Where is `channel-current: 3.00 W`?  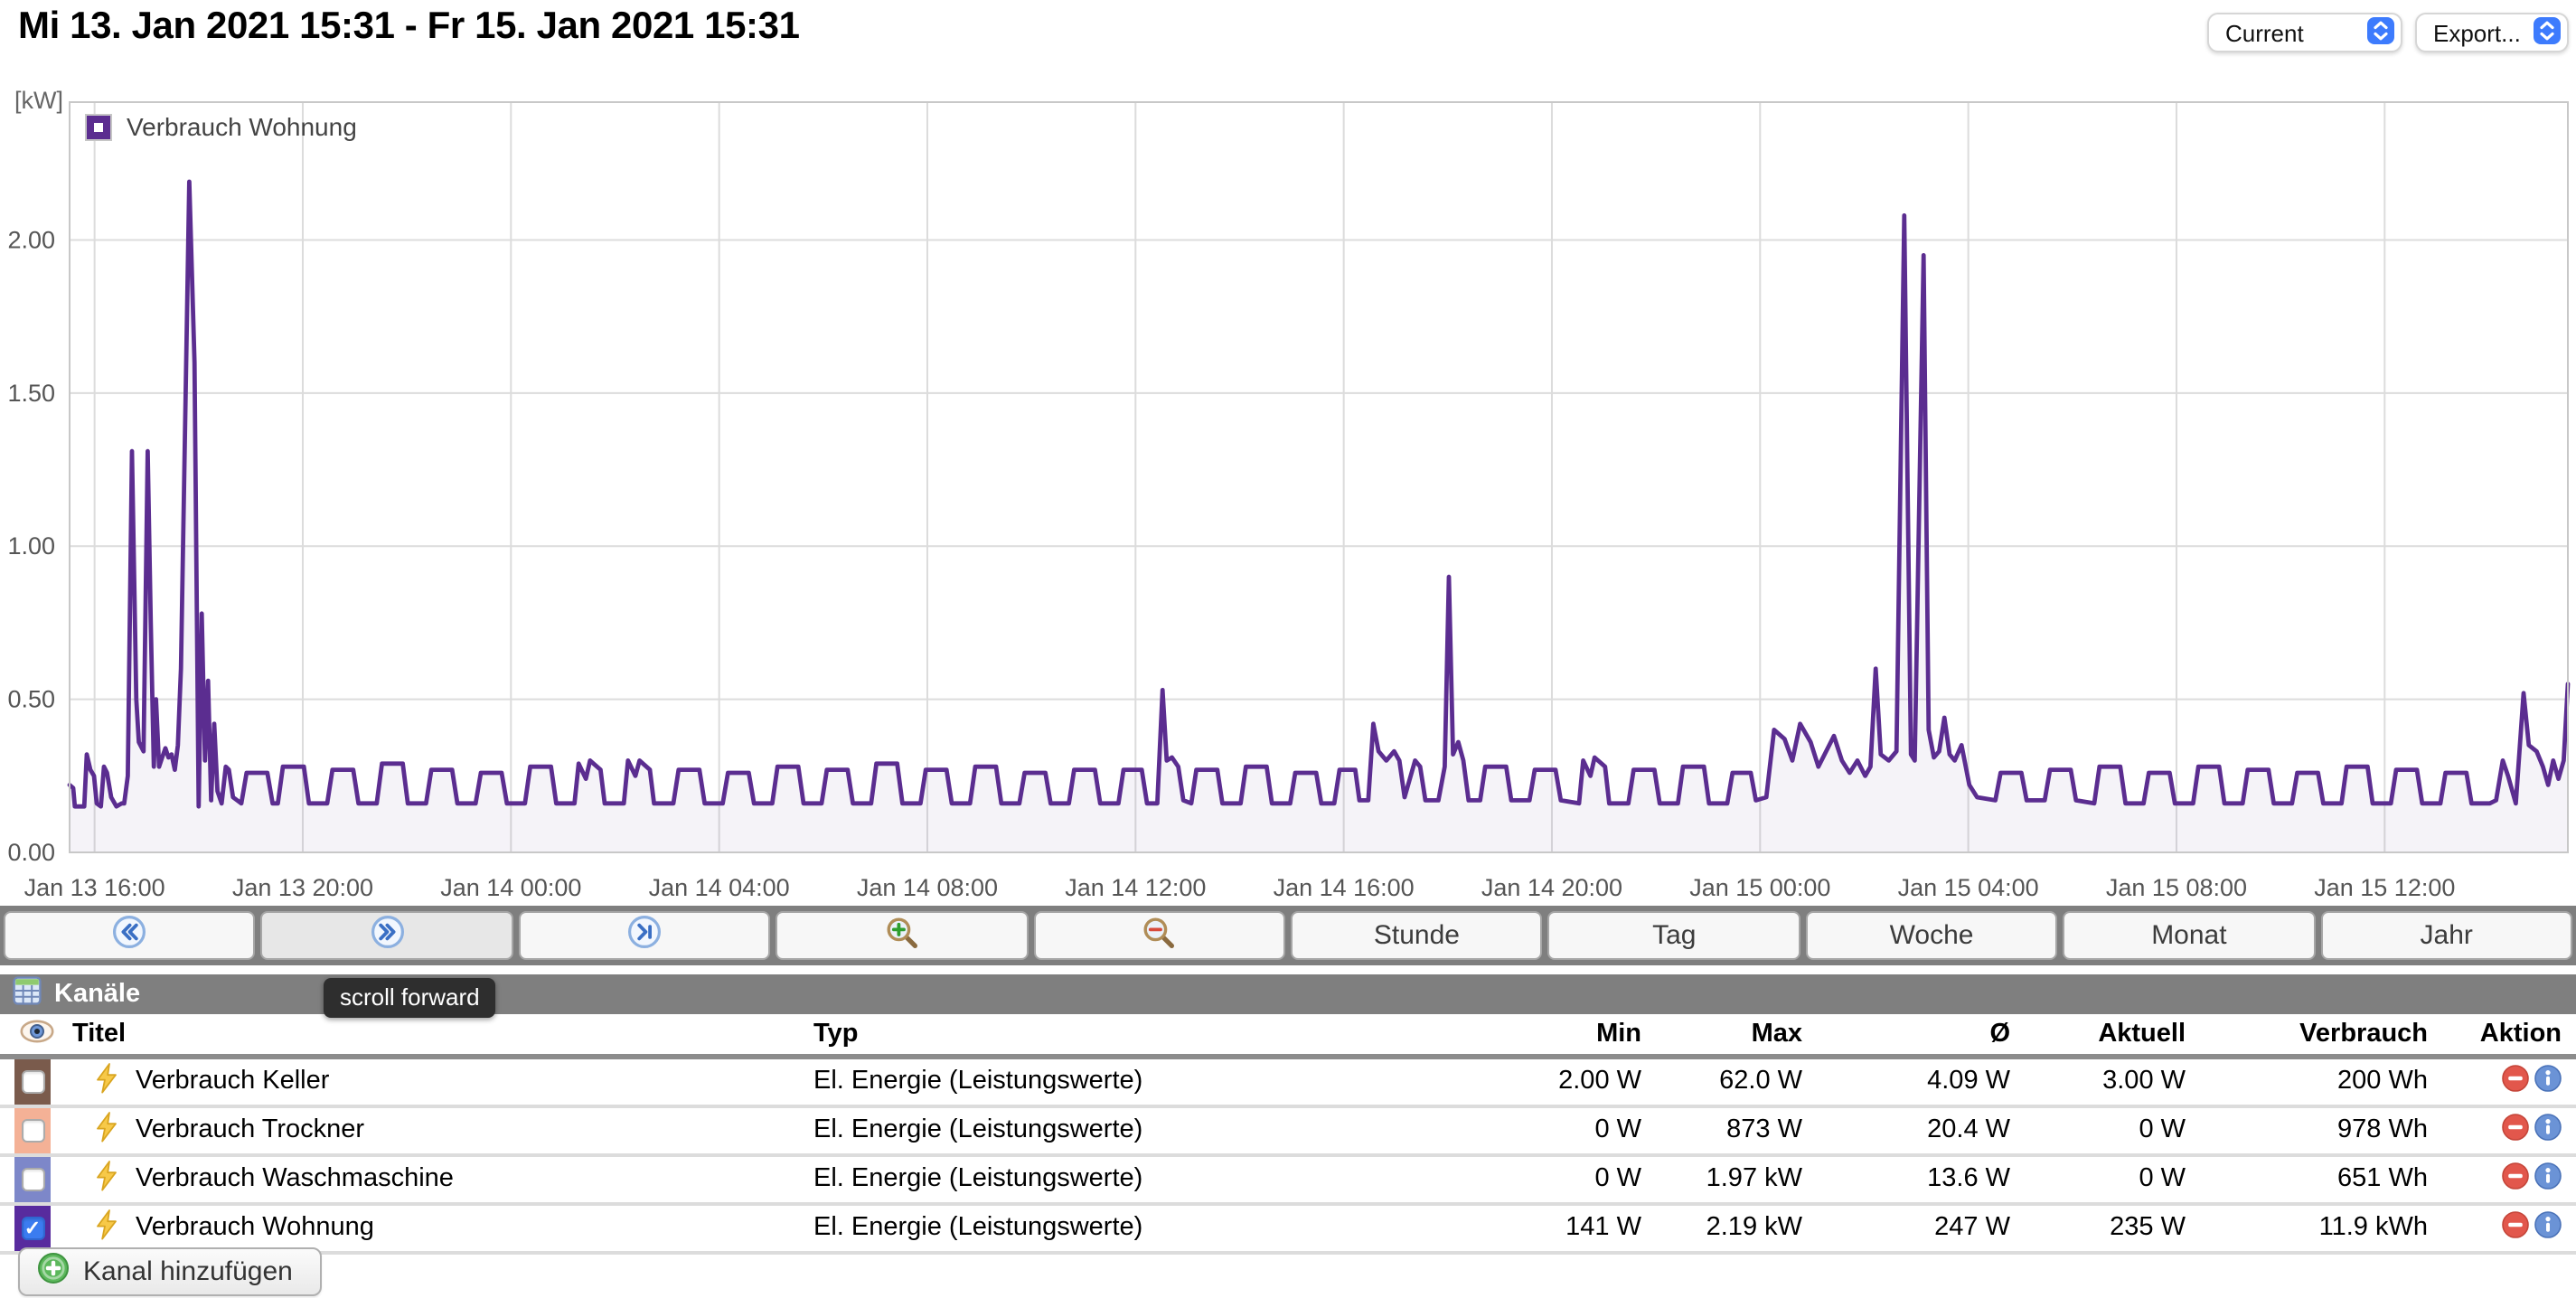
channel-current: 3.00 W is located at coordinates (2108, 1081).